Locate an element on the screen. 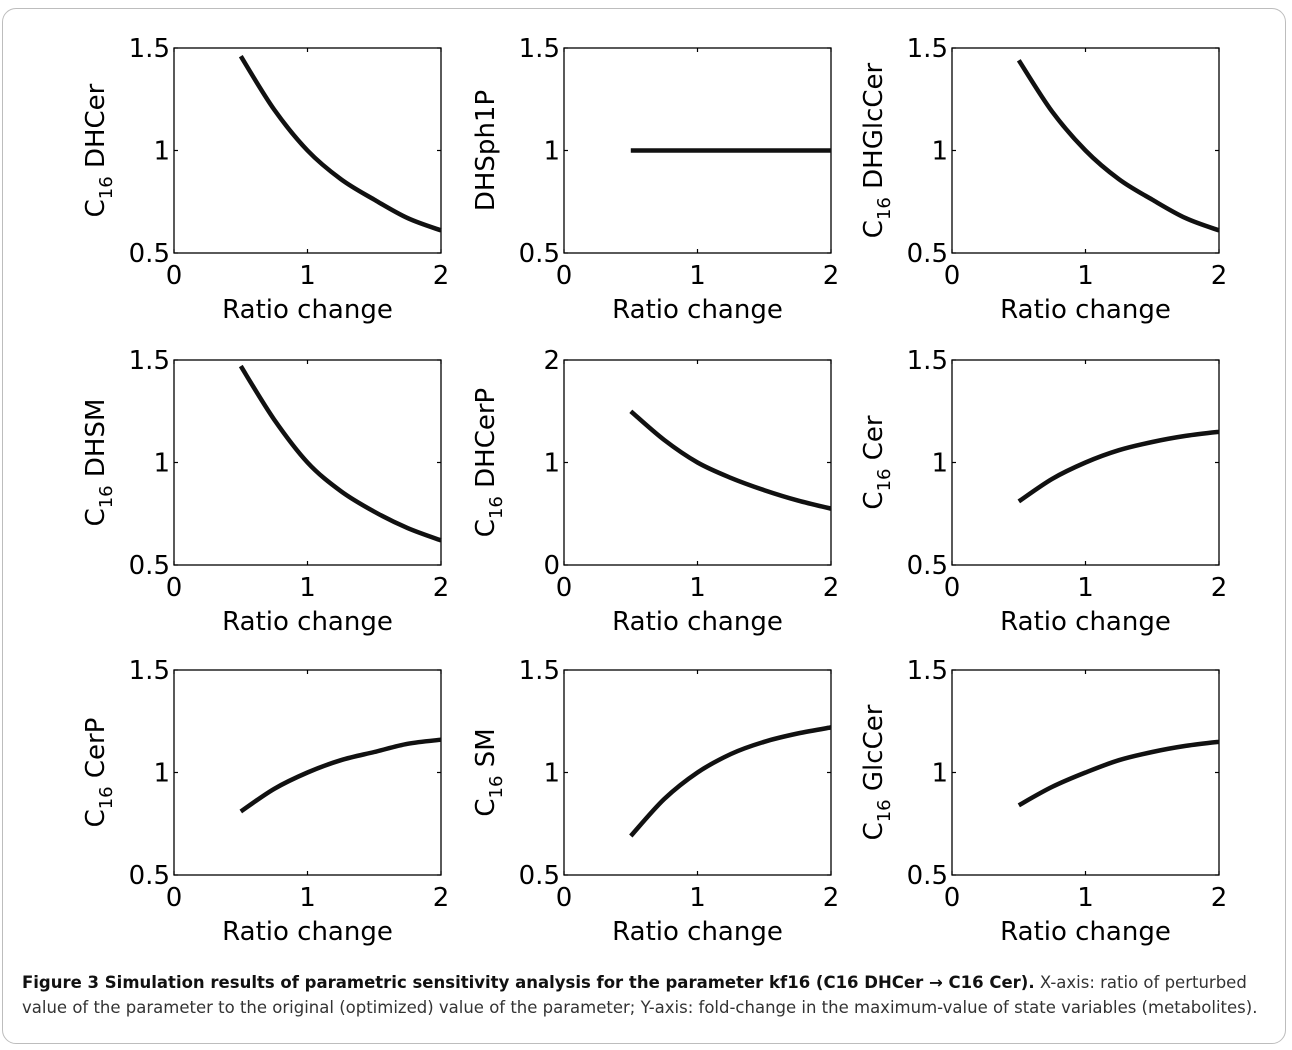 The image size is (1292, 1050). chart-panel-5: 0 1 2 0 1 2 Ratio change C16 DHCerP is located at coordinates (655, 491).